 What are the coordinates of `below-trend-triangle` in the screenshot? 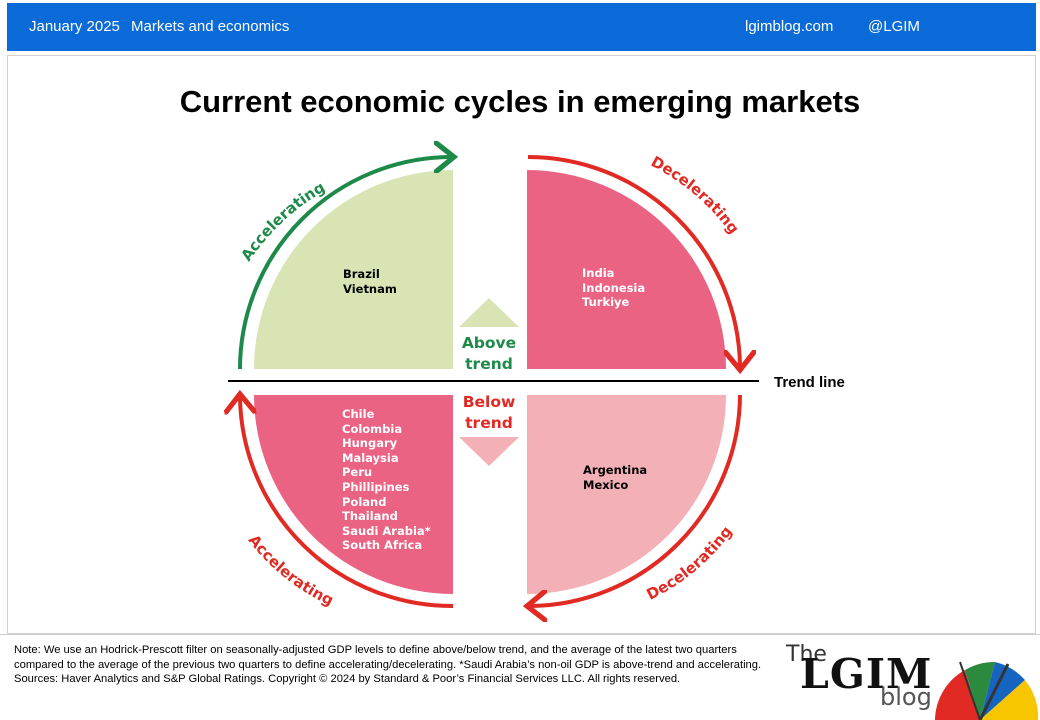 It's located at (489, 451).